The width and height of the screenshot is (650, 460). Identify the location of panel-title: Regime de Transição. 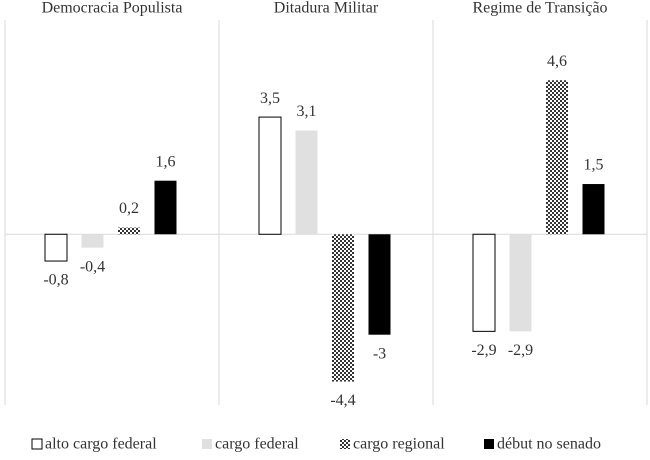
(539, 8).